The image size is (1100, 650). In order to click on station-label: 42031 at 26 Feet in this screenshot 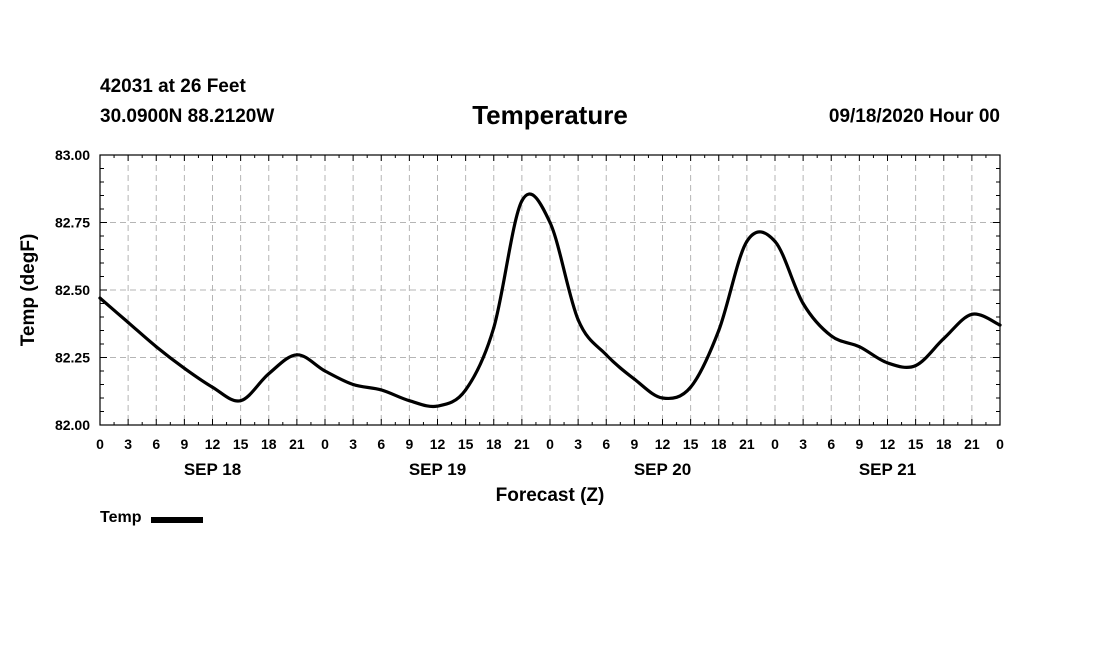, I will do `click(173, 86)`.